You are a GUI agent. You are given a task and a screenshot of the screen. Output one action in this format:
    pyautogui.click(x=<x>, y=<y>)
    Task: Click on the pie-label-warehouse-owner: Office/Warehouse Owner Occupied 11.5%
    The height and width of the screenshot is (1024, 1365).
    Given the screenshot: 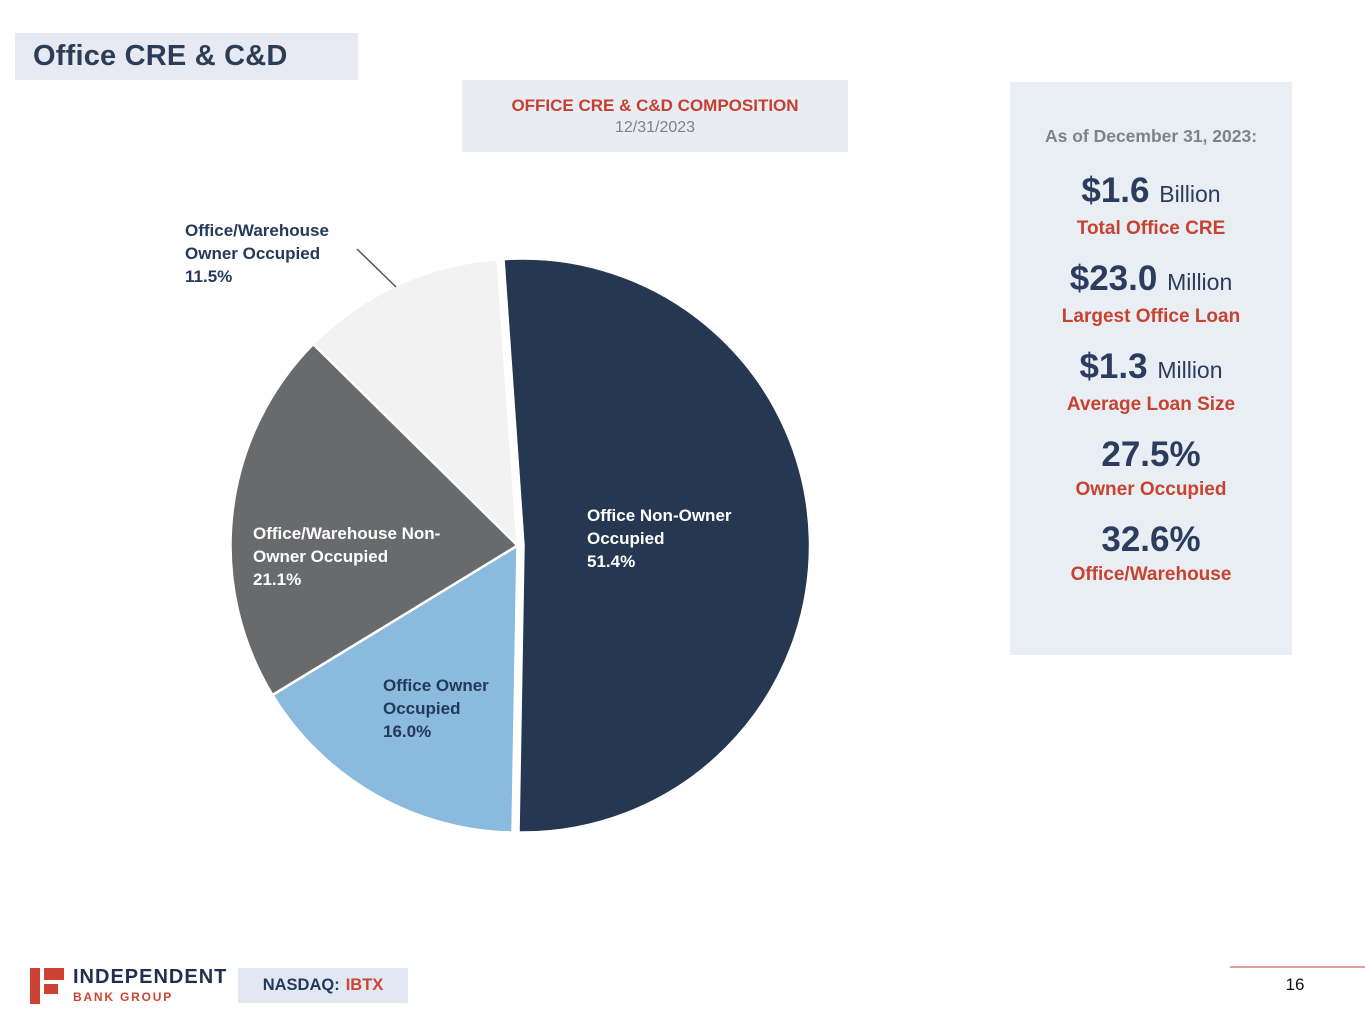 What is the action you would take?
    pyautogui.click(x=275, y=253)
    